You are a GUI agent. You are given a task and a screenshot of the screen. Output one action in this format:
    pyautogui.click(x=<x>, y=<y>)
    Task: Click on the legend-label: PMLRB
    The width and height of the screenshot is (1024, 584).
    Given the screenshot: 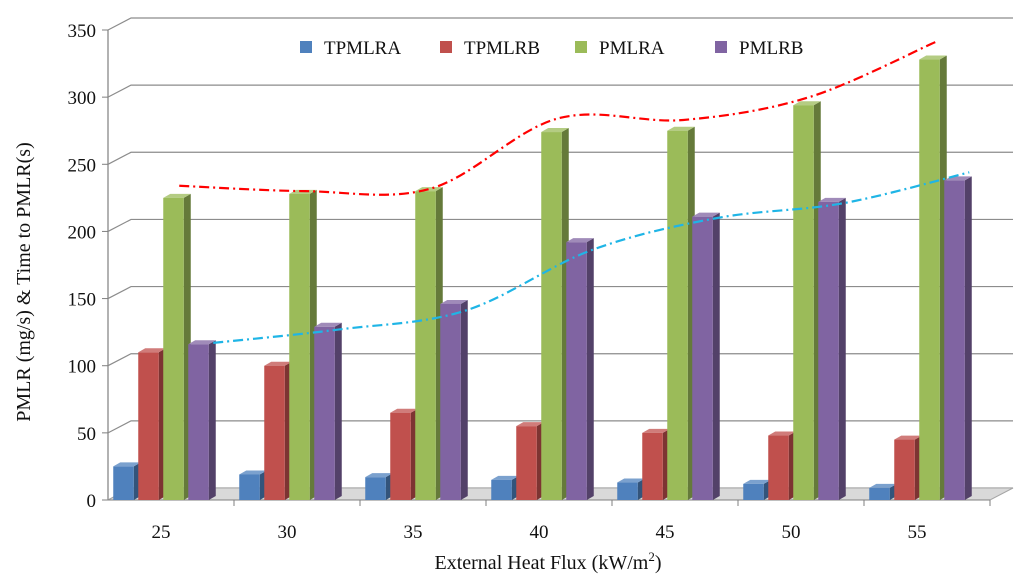 What is the action you would take?
    pyautogui.click(x=771, y=48)
    